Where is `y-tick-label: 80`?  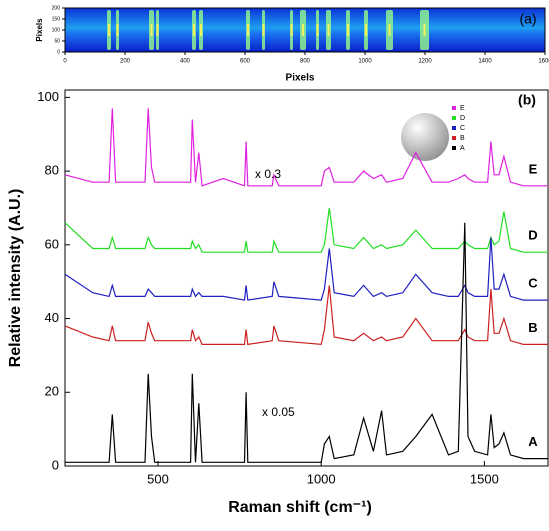
y-tick-label: 80 is located at coordinates (52, 170).